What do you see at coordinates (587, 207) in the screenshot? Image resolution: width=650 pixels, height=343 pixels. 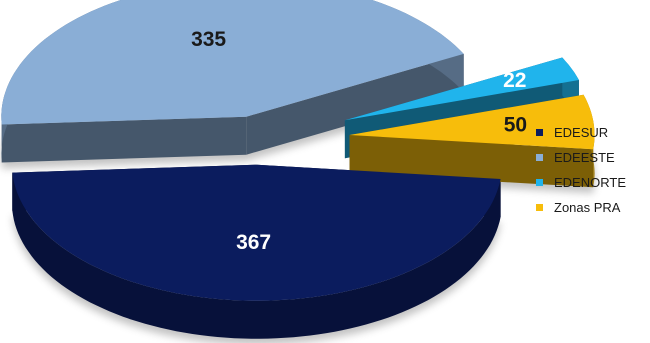 I see `legend-label: Zonas PRA` at bounding box center [587, 207].